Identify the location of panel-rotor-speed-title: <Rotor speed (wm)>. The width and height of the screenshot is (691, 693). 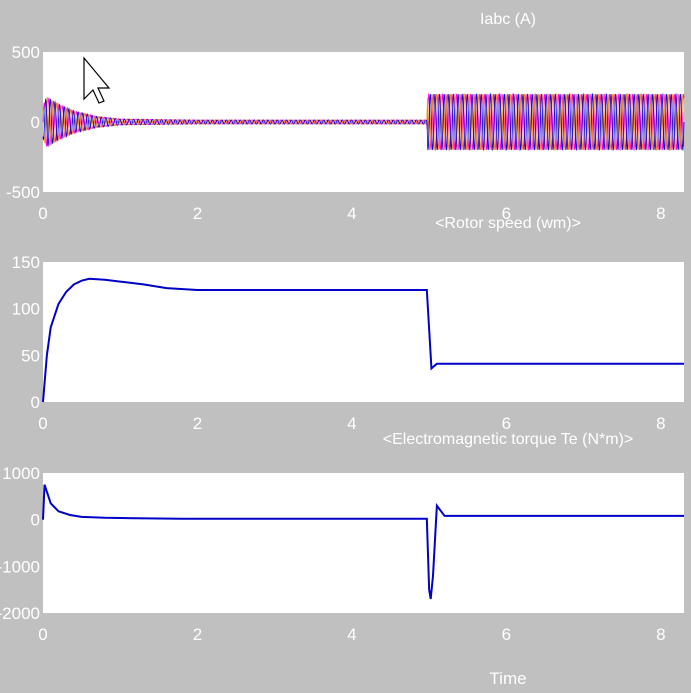
(508, 223).